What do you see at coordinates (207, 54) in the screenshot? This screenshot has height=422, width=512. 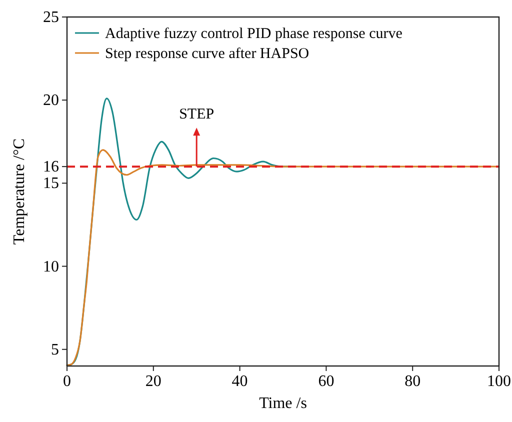 I see `legend-label: Step response curve after HAPSO` at bounding box center [207, 54].